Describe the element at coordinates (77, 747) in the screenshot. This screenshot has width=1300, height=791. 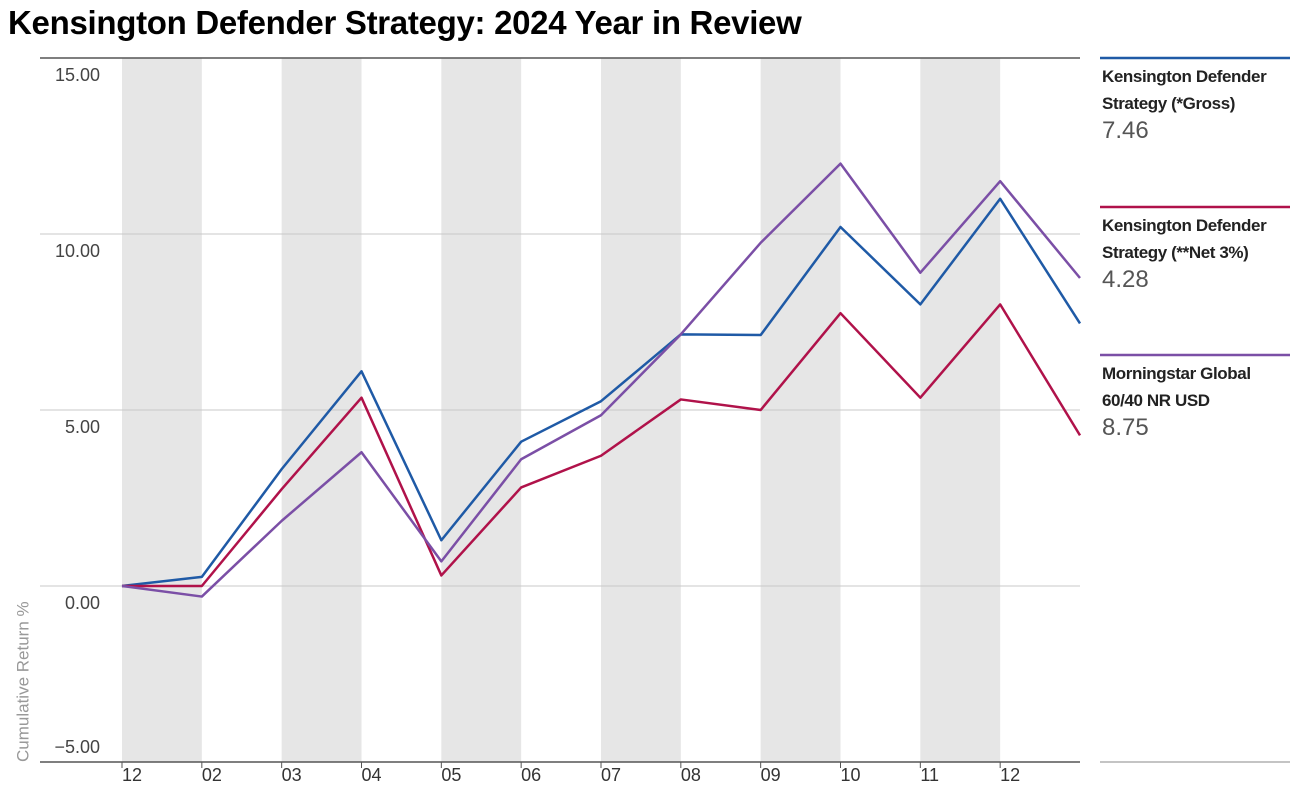
I see `y-tick-label: −5.00` at that location.